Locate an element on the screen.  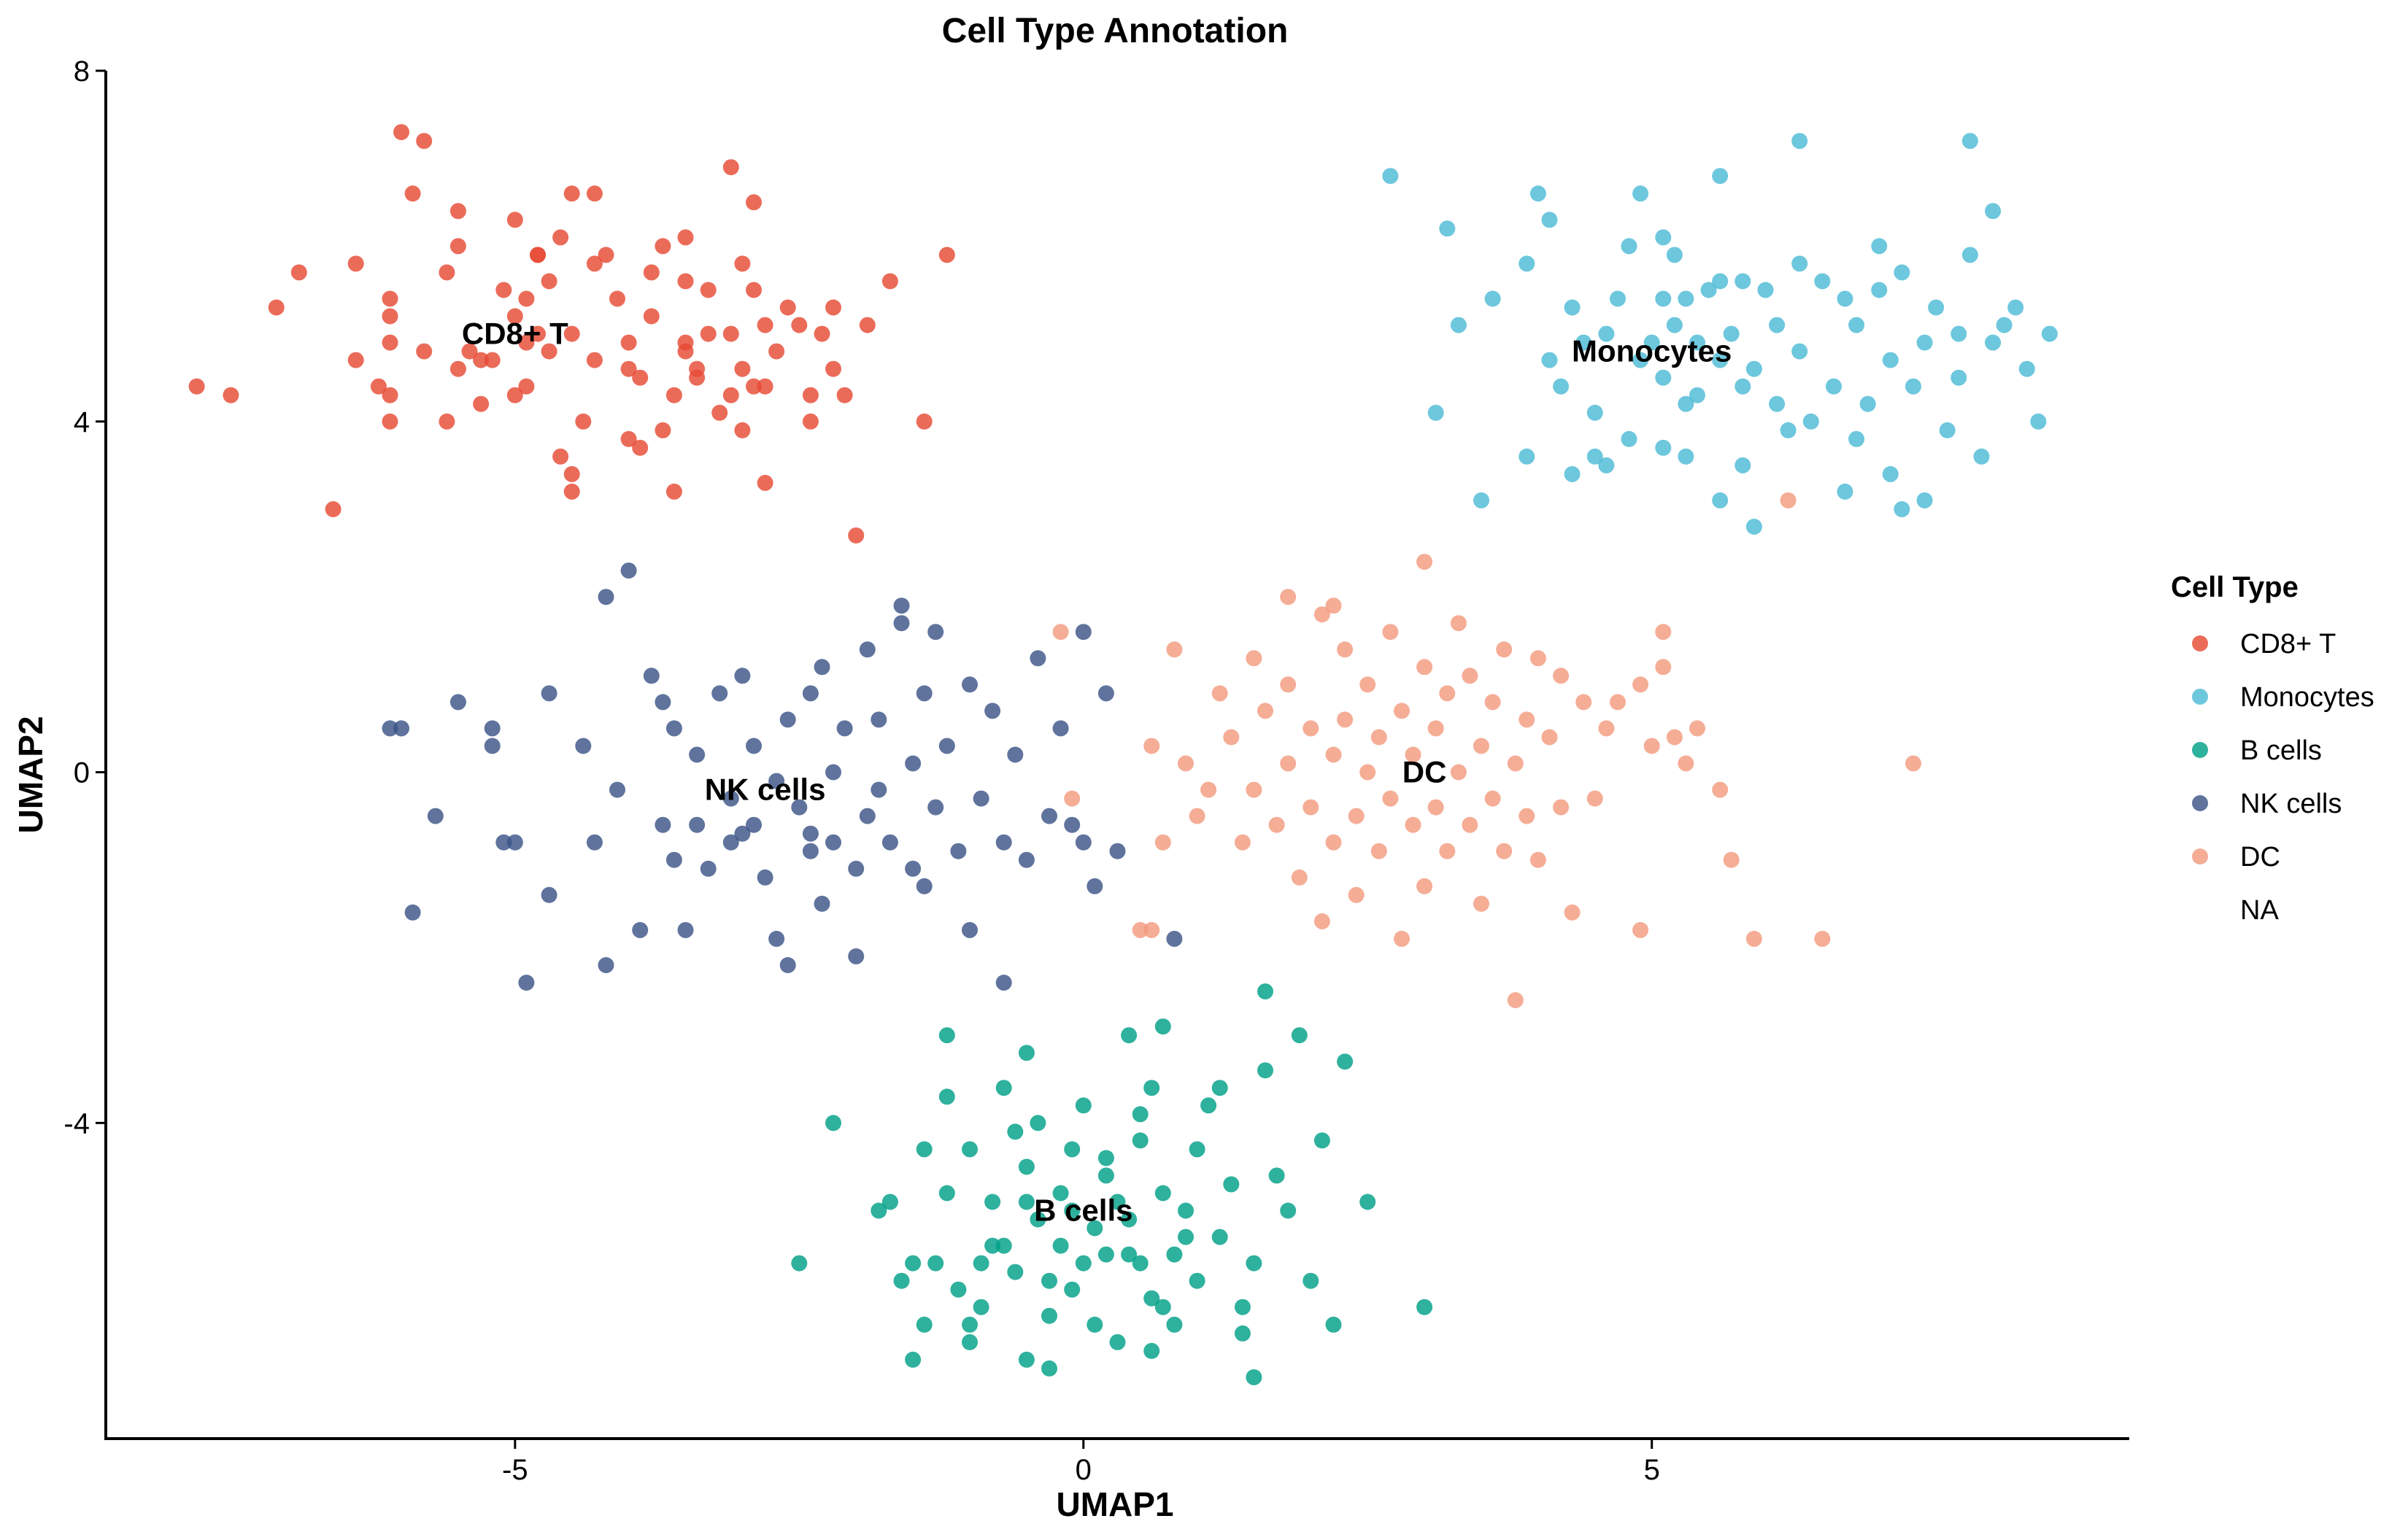
cluster-label-cd8-t: CD8+ T is located at coordinates (515, 334).